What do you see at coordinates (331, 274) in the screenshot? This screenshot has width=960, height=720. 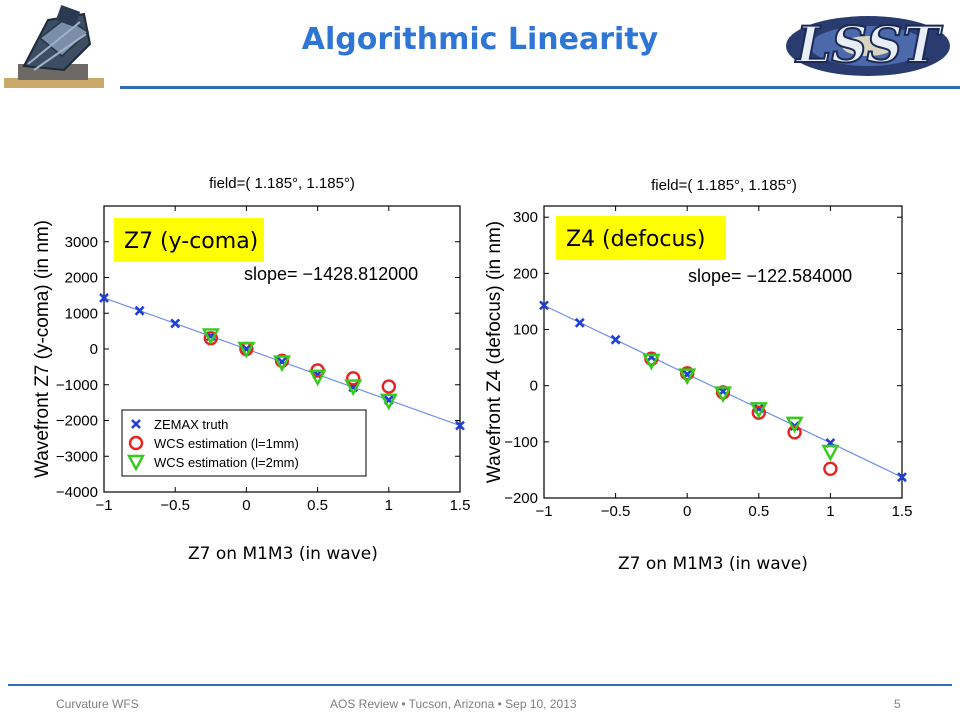 I see `slope-text: slope= −1428.812000` at bounding box center [331, 274].